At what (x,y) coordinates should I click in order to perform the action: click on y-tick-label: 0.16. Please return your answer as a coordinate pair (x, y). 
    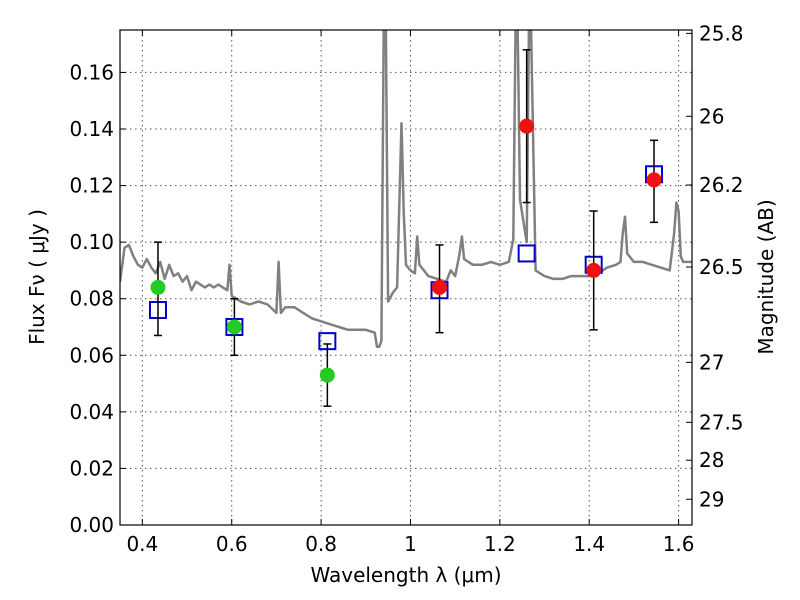
    Looking at the image, I should click on (91, 72).